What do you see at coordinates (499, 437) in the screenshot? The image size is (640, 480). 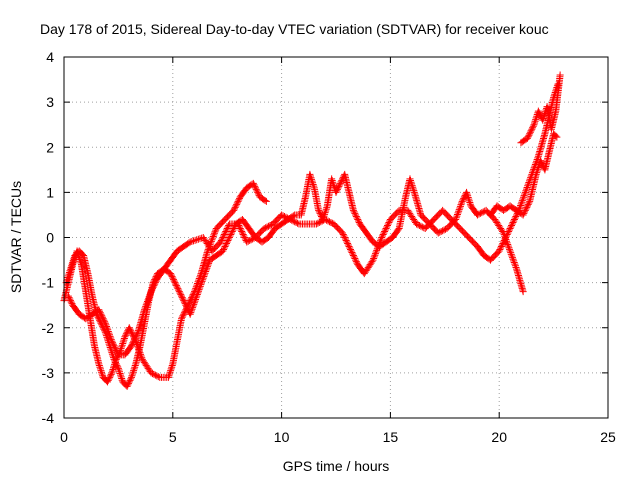 I see `x-tick-label: 20` at bounding box center [499, 437].